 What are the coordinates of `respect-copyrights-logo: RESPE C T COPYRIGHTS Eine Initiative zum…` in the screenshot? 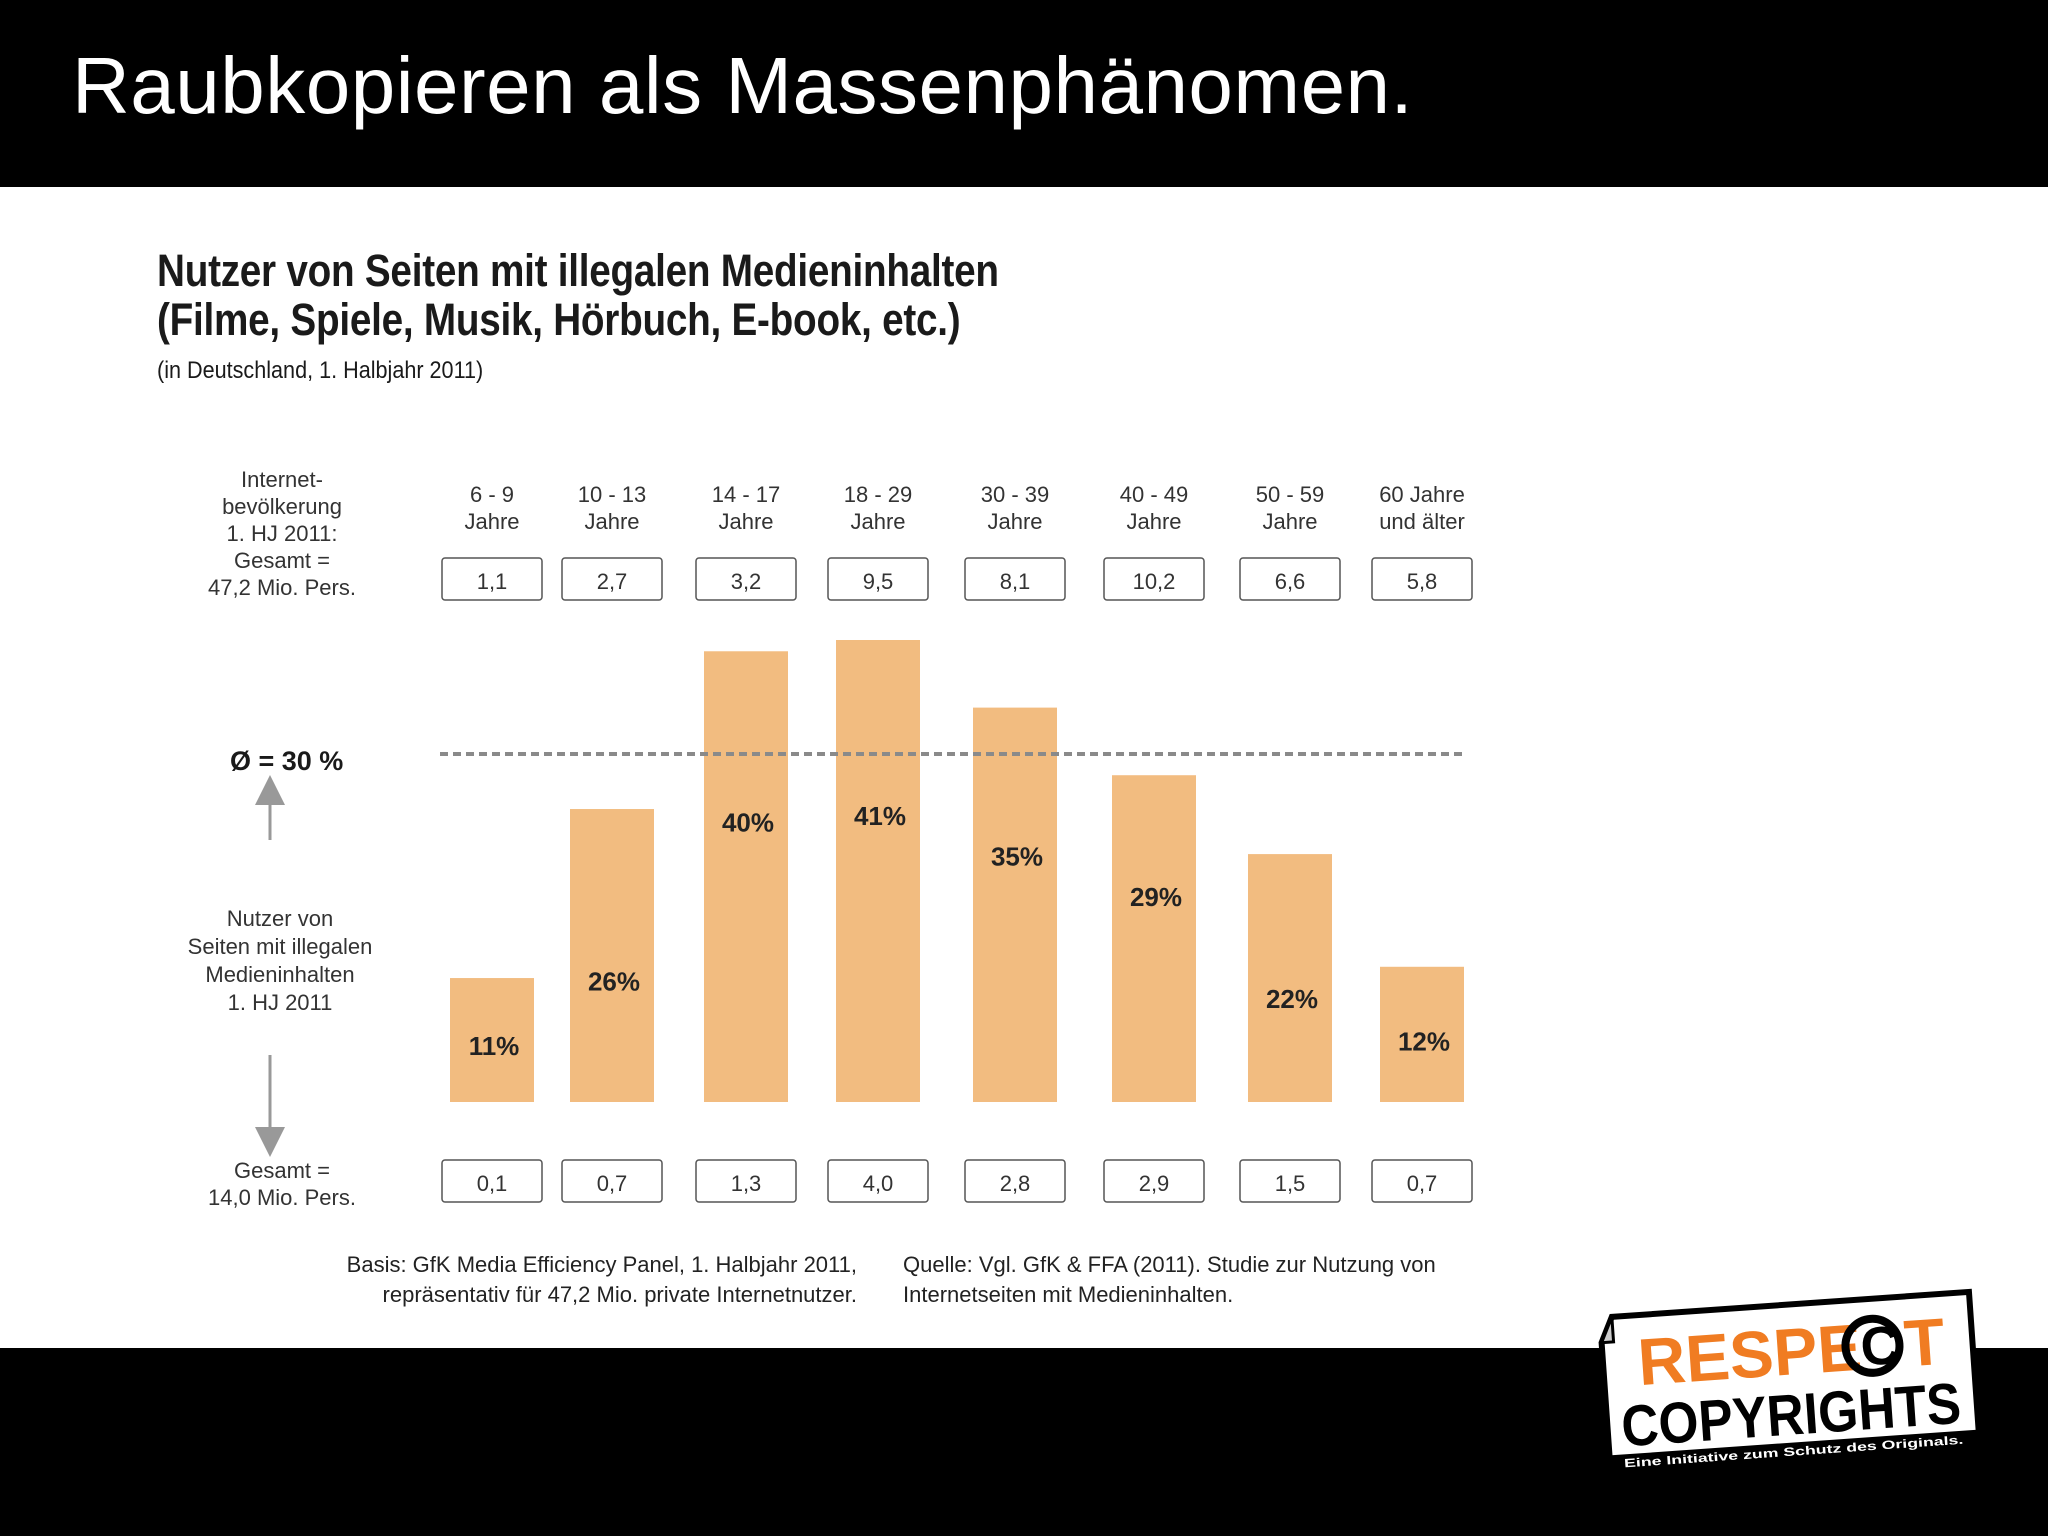 It's located at (1790, 1382).